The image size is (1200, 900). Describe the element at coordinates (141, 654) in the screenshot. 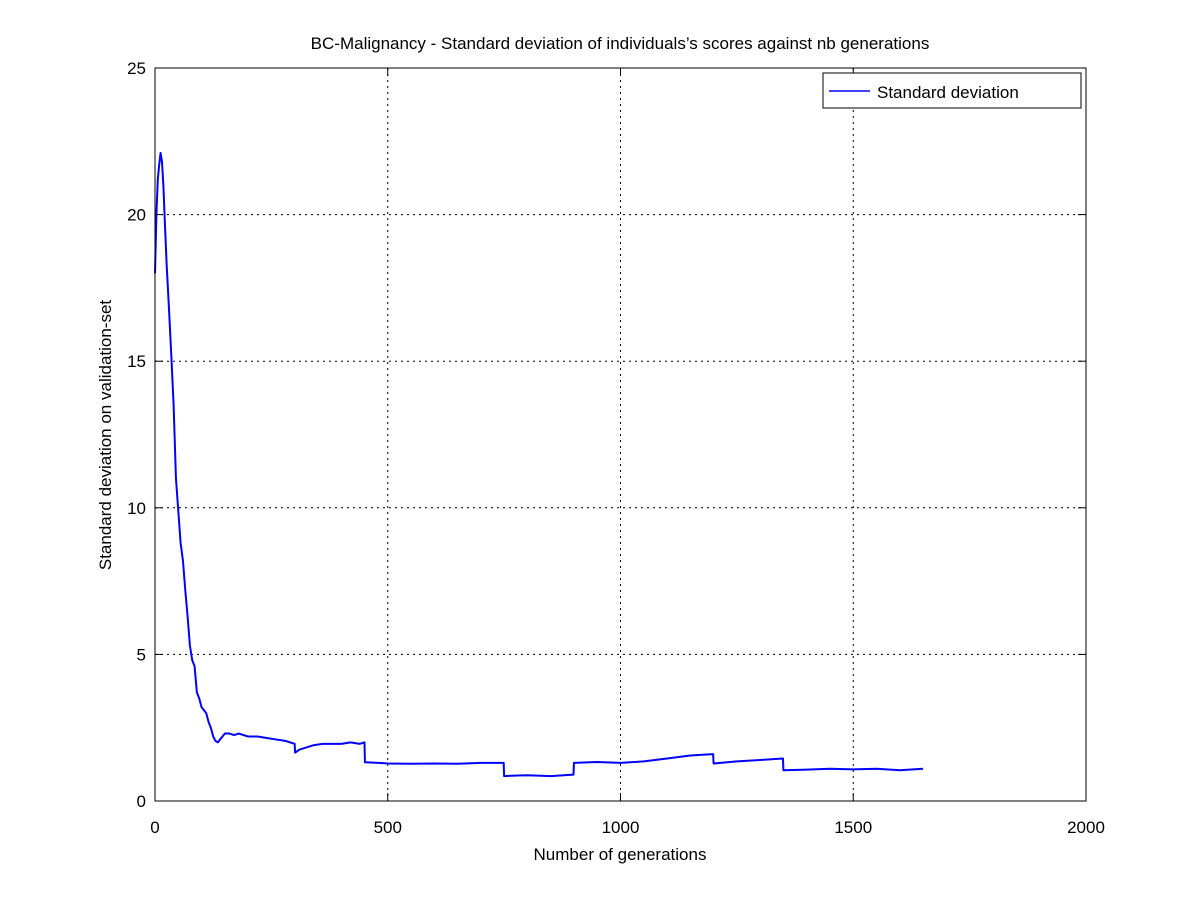

I see `y-tick-label: 5` at that location.